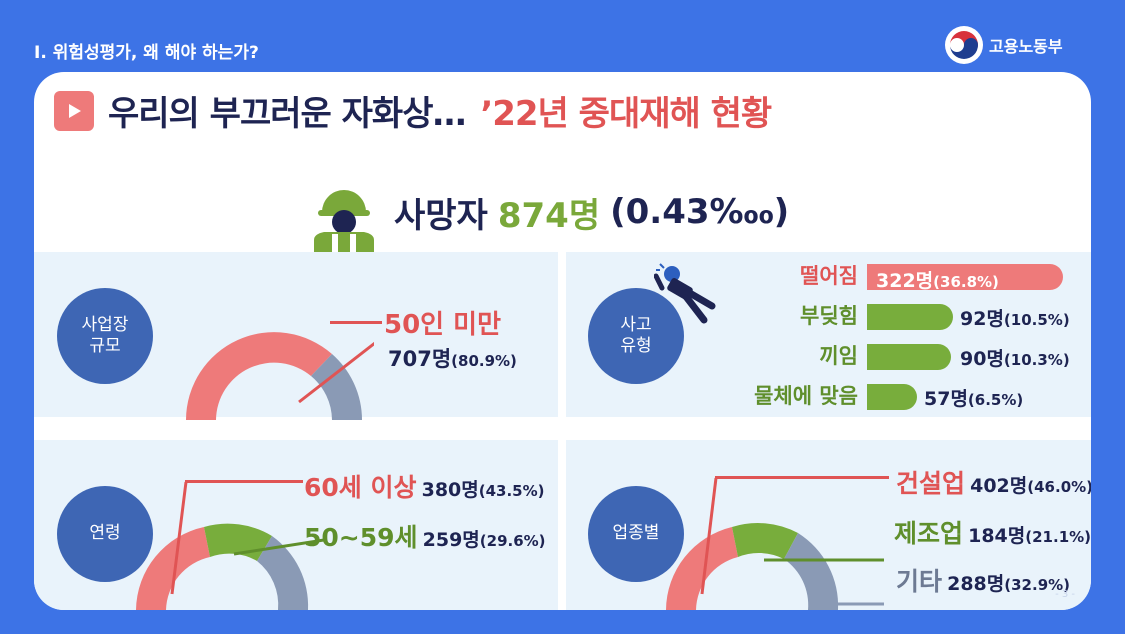 The image size is (1125, 634). Describe the element at coordinates (909, 357) in the screenshot. I see `bar-caught` at that location.